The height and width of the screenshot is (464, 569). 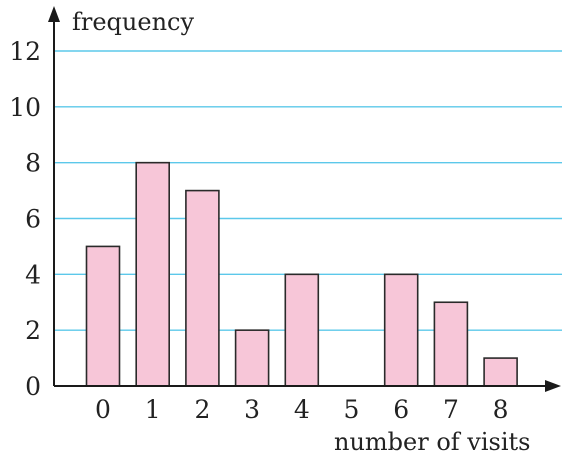 What do you see at coordinates (33, 219) in the screenshot?
I see `y-tick-label: 6` at bounding box center [33, 219].